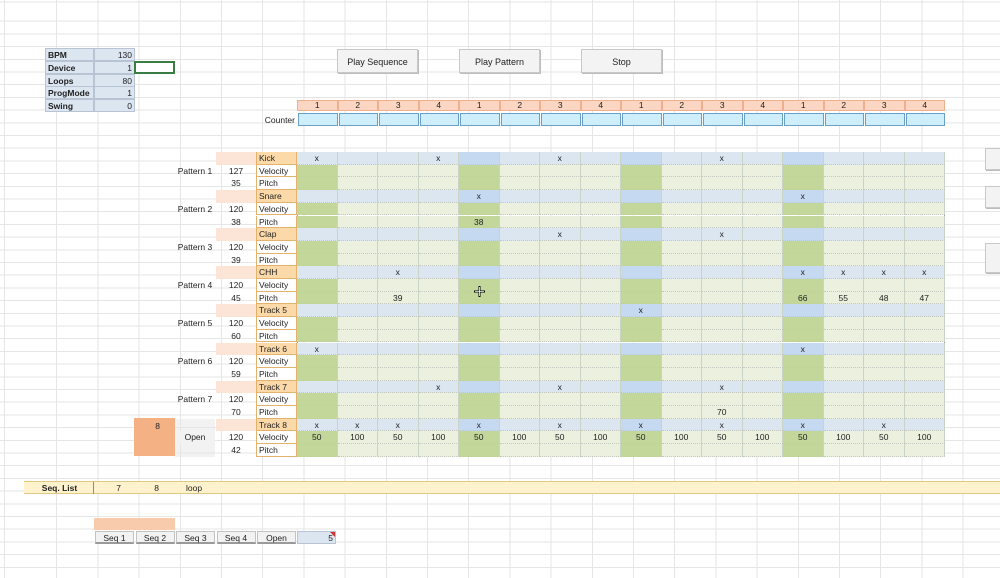  What do you see at coordinates (114, 537) in the screenshot?
I see `seq-button: Seq 1` at bounding box center [114, 537].